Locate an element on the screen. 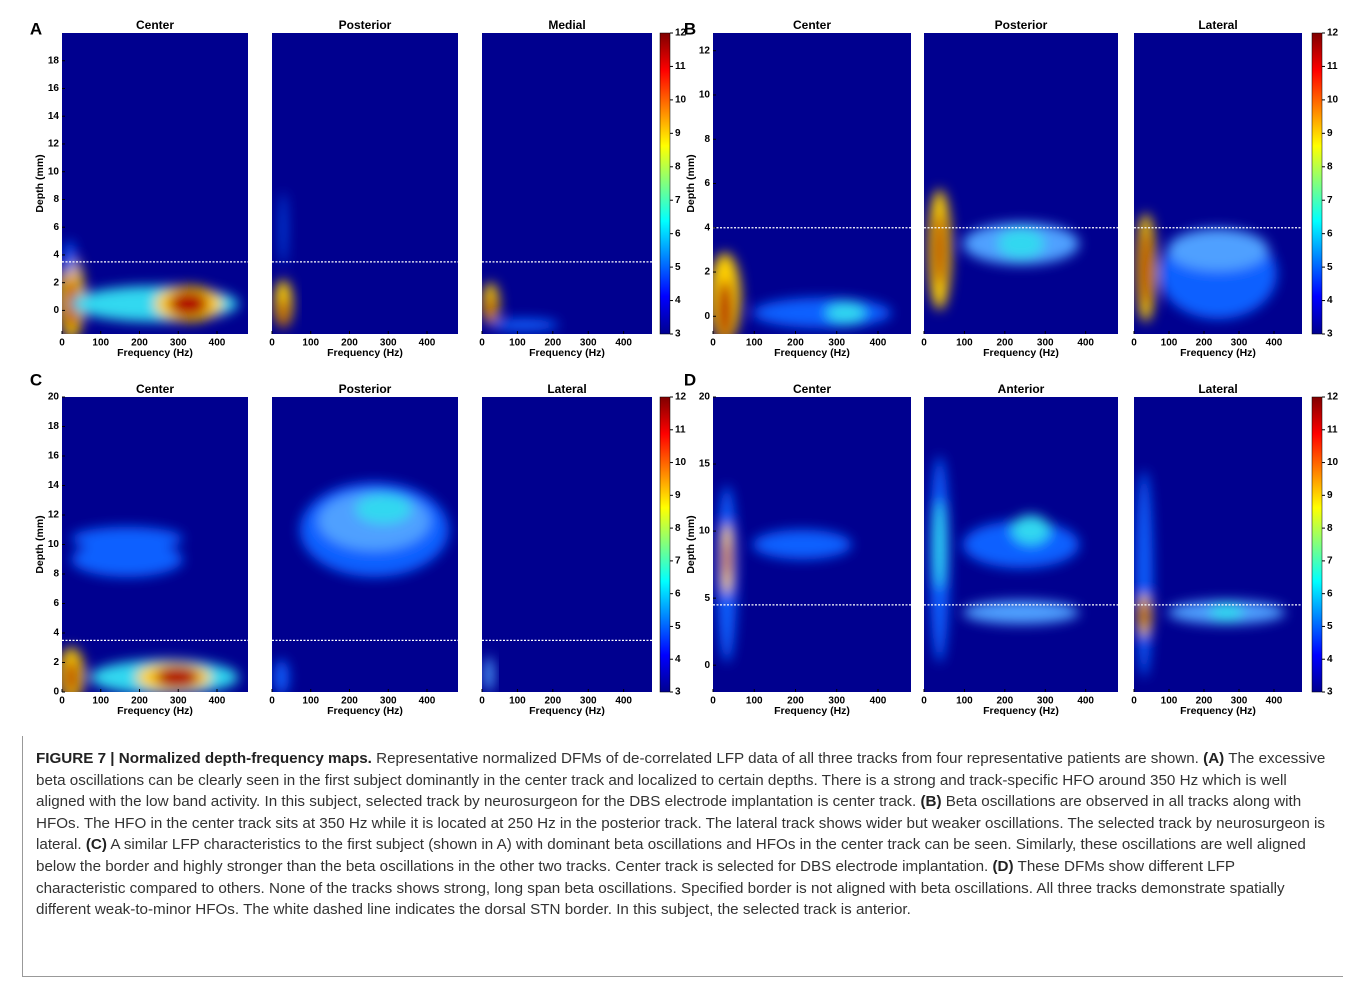 Image resolution: width=1358 pixels, height=982 pixels. y-axis-label: Depth (mm) is located at coordinates (691, 183).